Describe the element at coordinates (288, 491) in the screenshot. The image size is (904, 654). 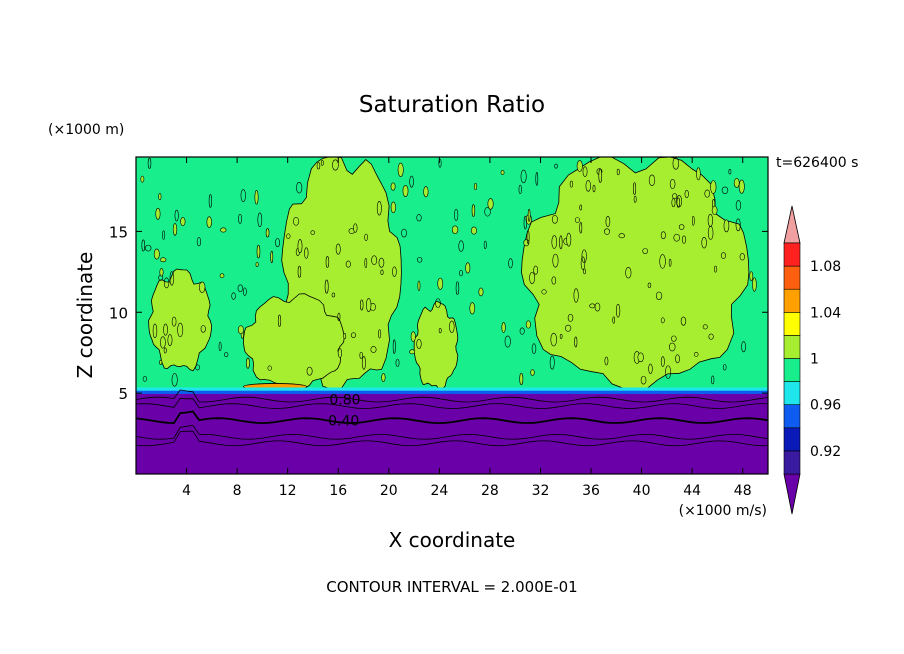
I see `x-tick-label: 12` at that location.